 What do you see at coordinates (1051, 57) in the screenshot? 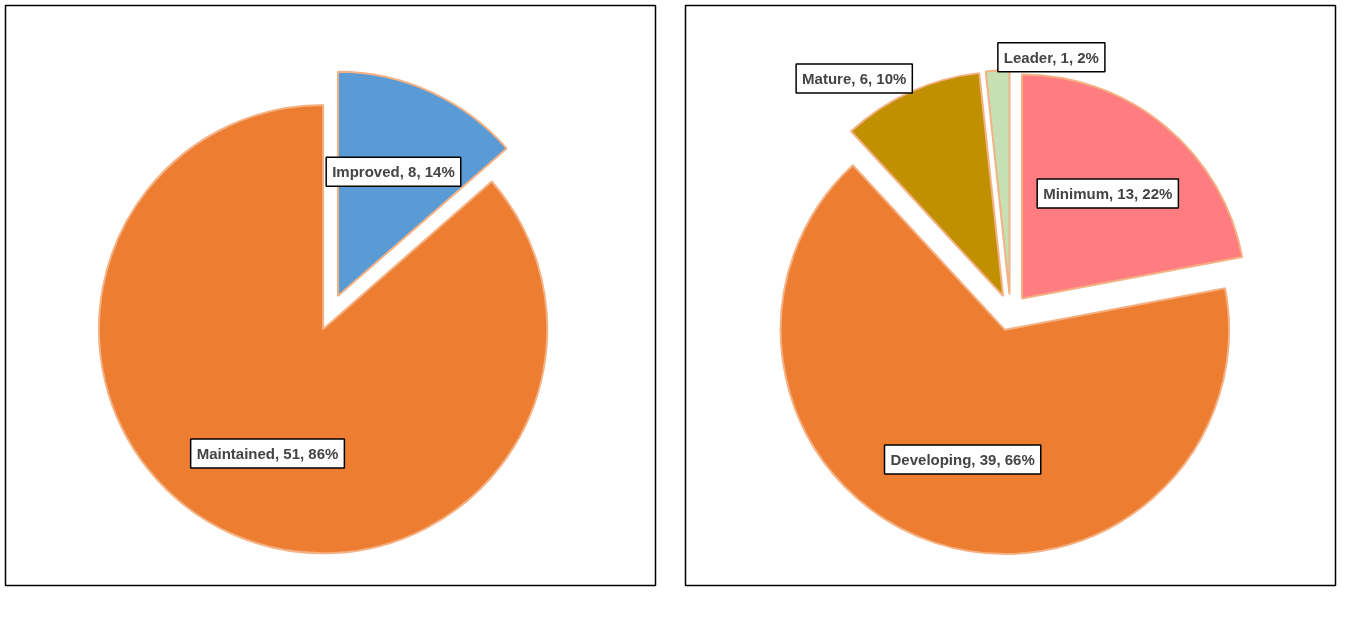
I see `slice-label: Leader, 1, 2%` at bounding box center [1051, 57].